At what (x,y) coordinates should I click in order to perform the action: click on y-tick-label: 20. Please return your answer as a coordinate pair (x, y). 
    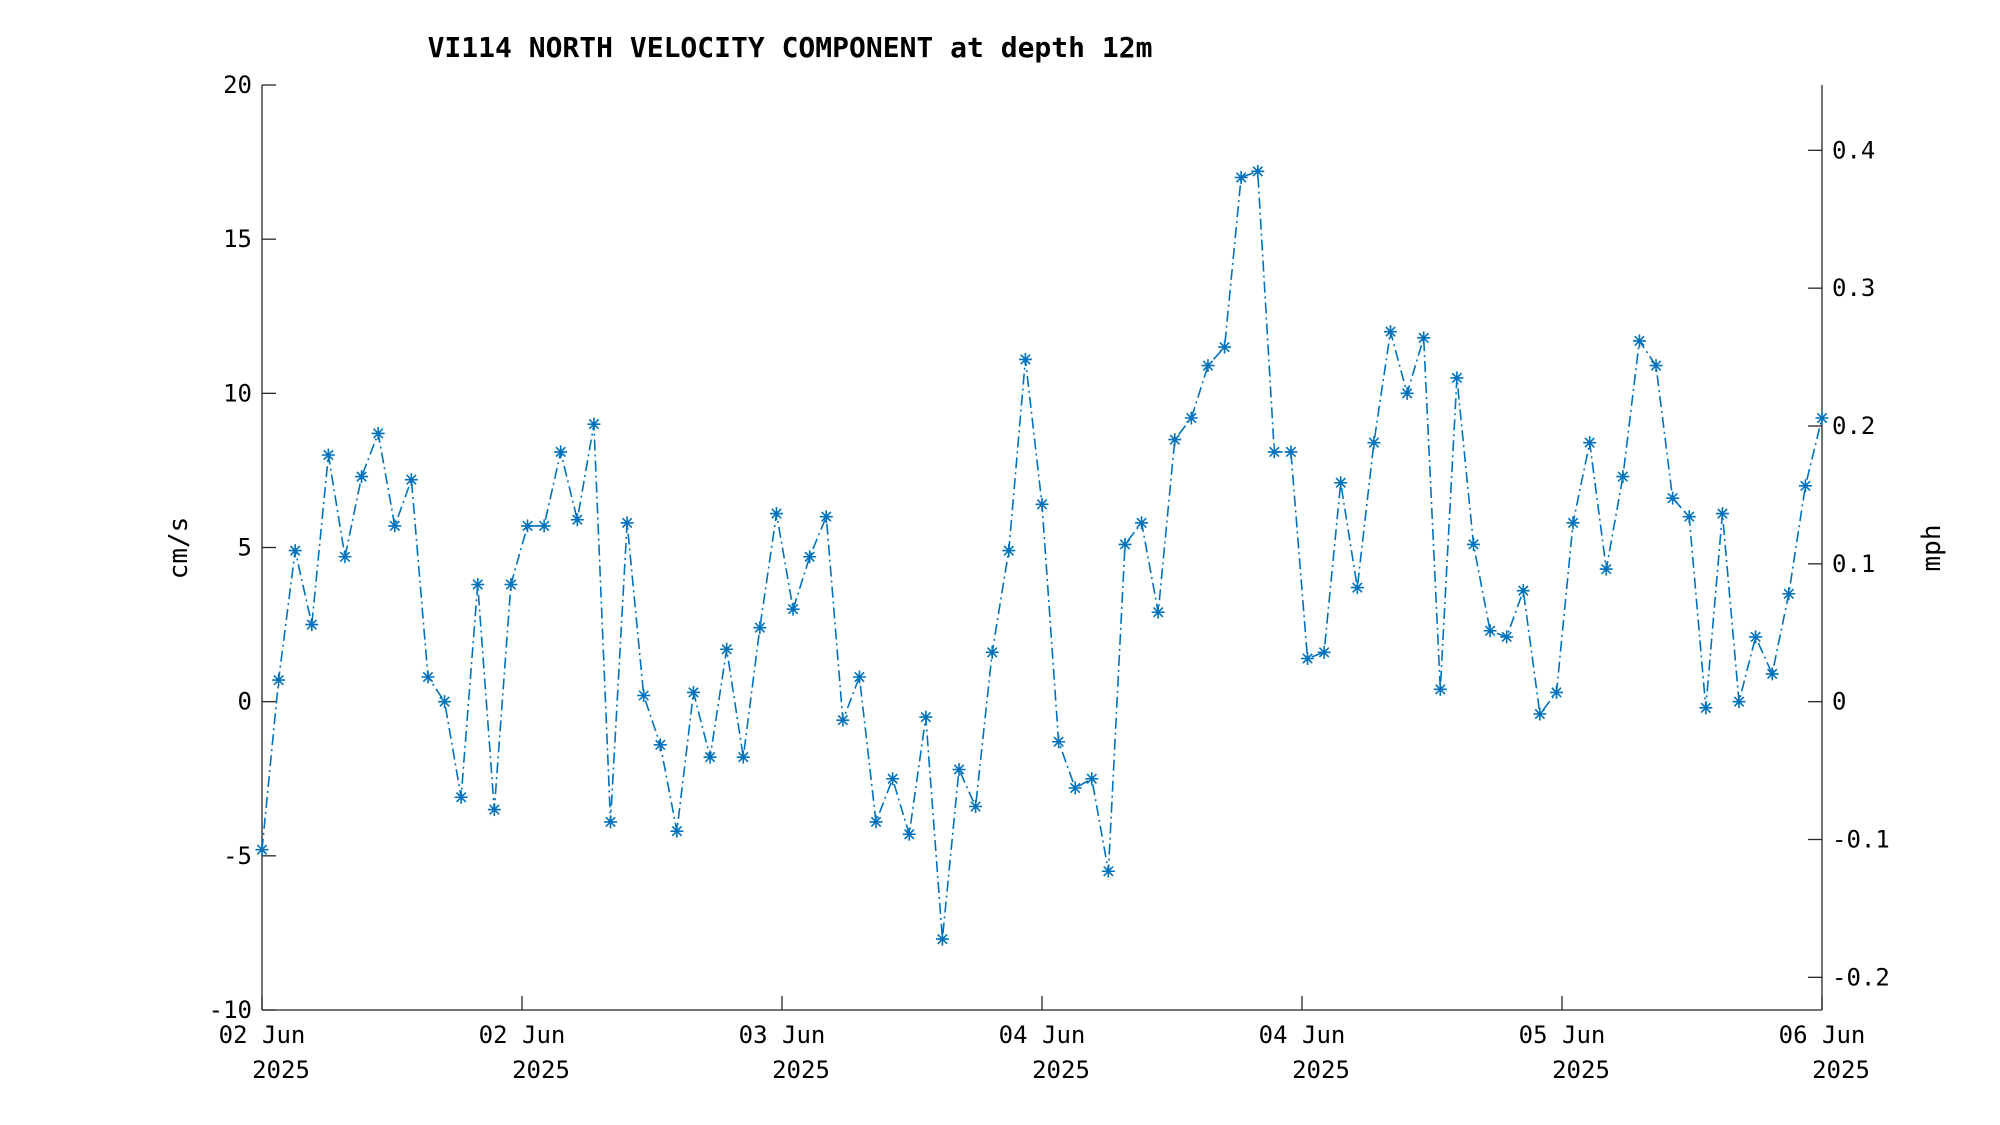
    Looking at the image, I should click on (237, 85).